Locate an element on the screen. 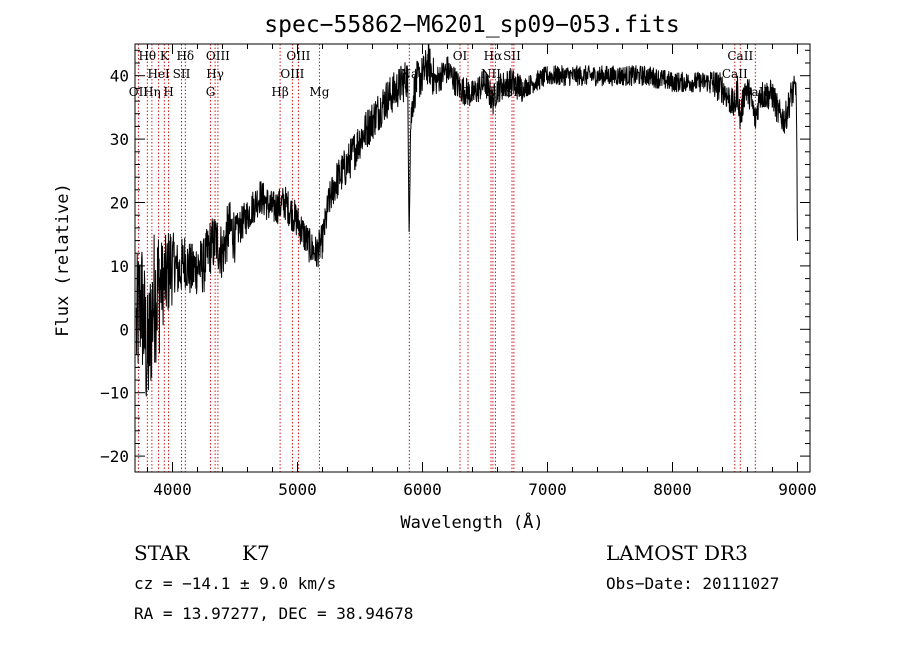  observation-date: Obs−Date: 20111027 is located at coordinates (692, 583).